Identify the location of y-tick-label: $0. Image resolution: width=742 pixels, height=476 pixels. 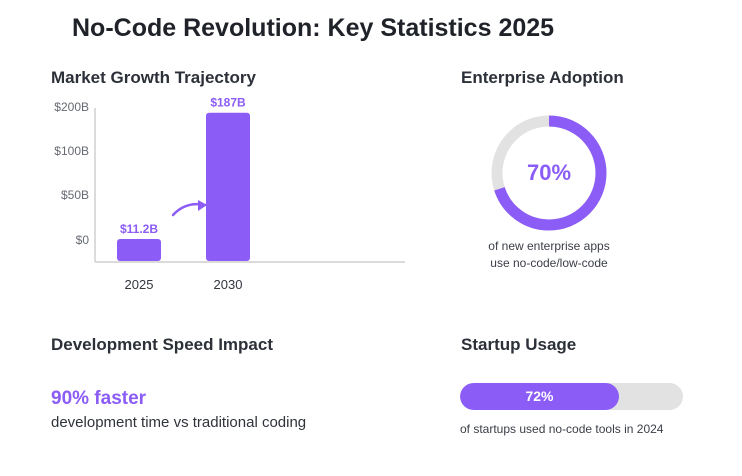
(83, 240).